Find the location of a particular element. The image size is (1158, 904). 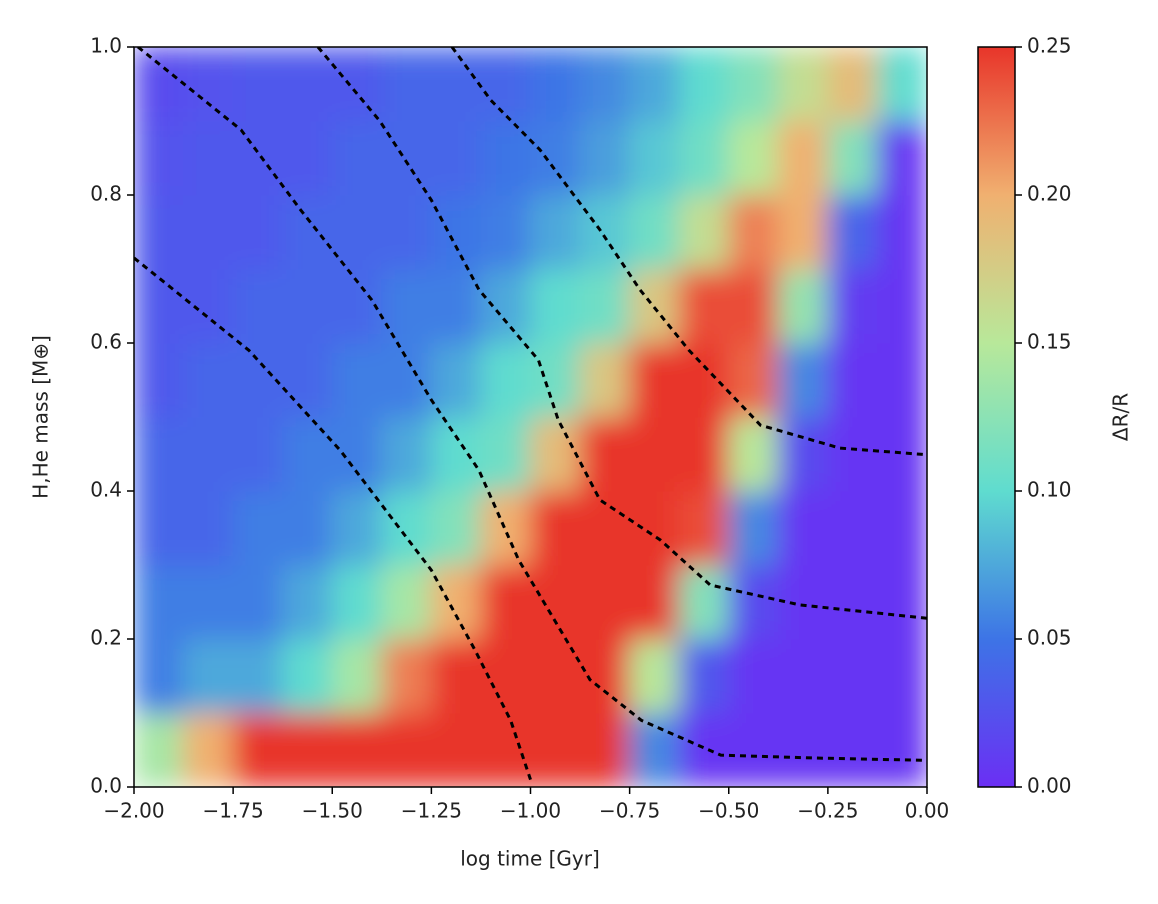

x-tick-label: −1.00 is located at coordinates (530, 811).